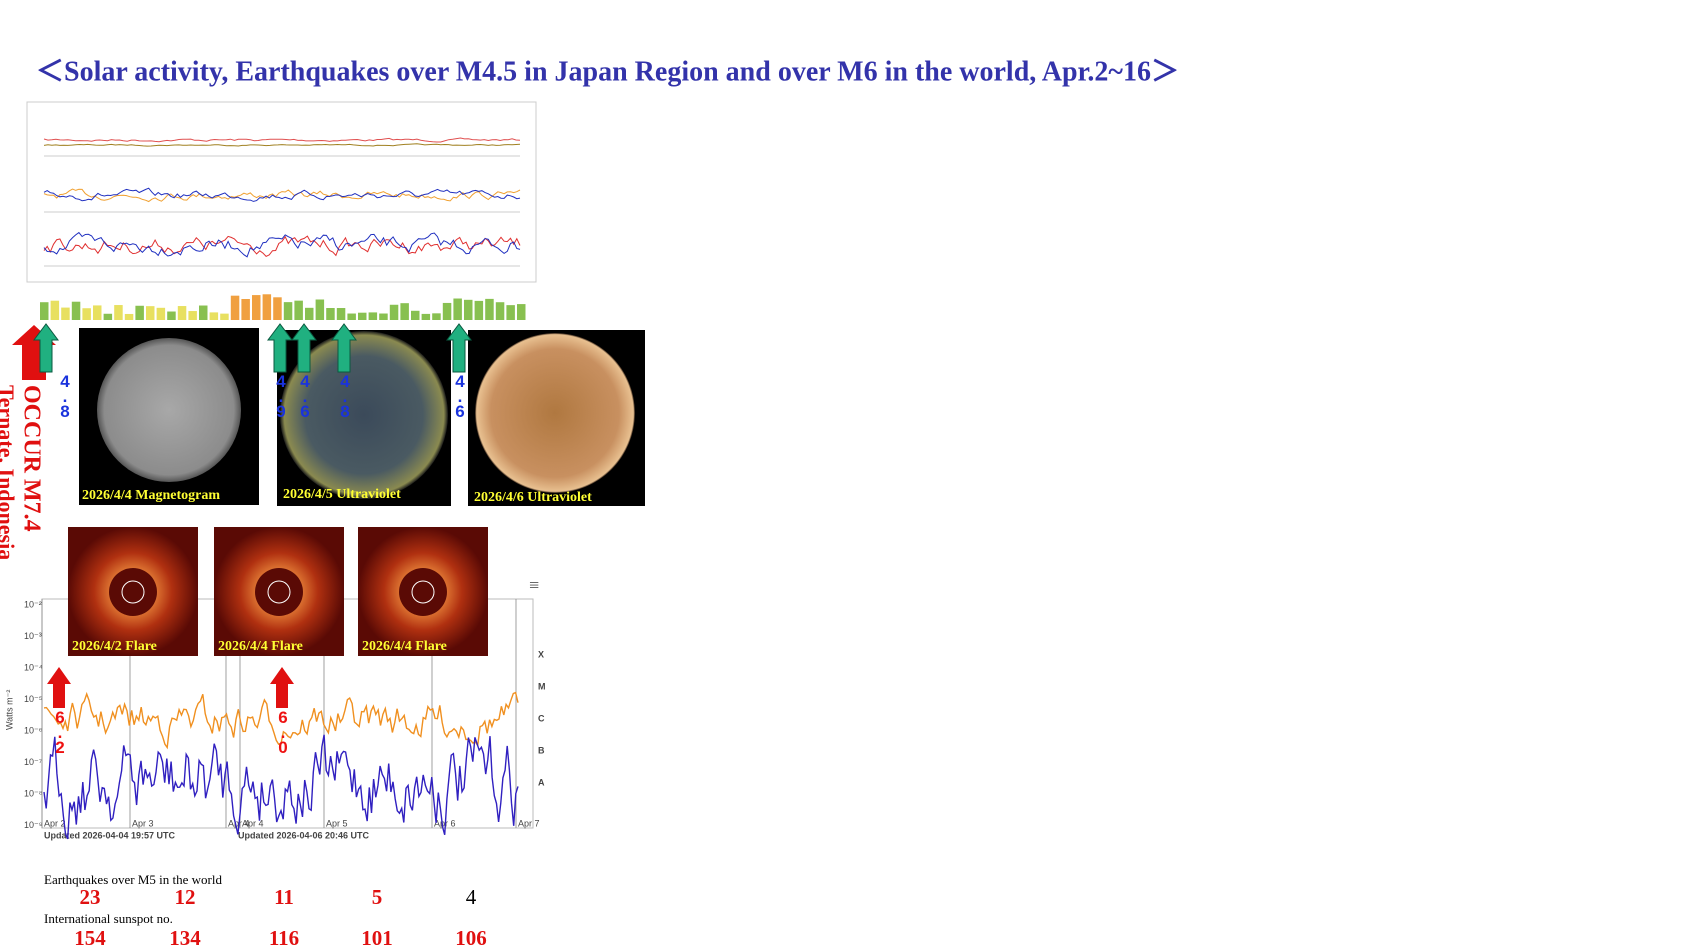  I want to click on menu-icon: ≡, so click(534, 585).